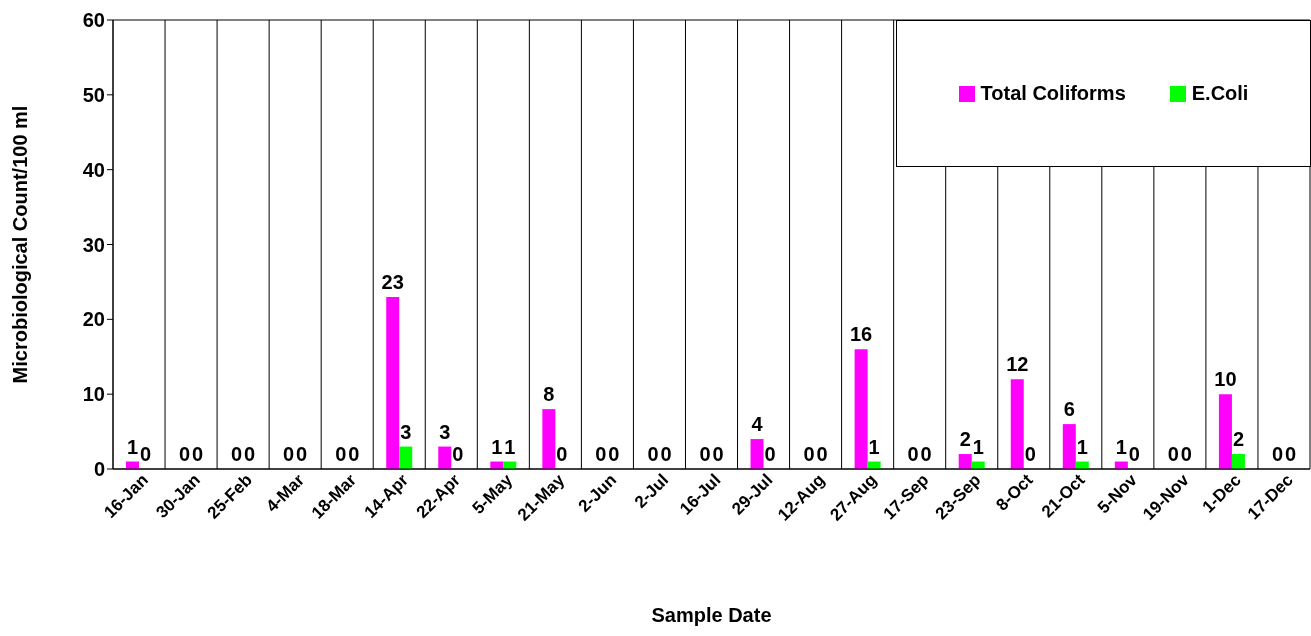 The width and height of the screenshot is (1311, 636). I want to click on data-label: 23, so click(392, 281).